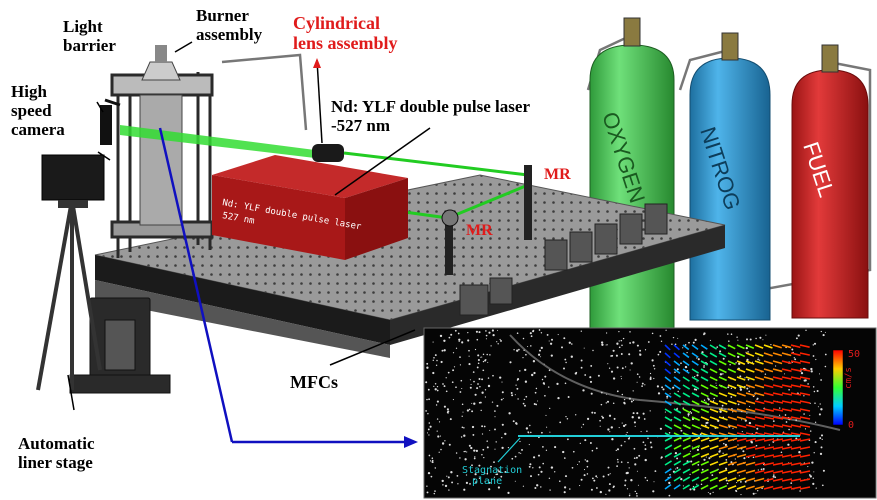 This screenshot has height=500, width=877. I want to click on mirror-label-top: MR, so click(557, 174).